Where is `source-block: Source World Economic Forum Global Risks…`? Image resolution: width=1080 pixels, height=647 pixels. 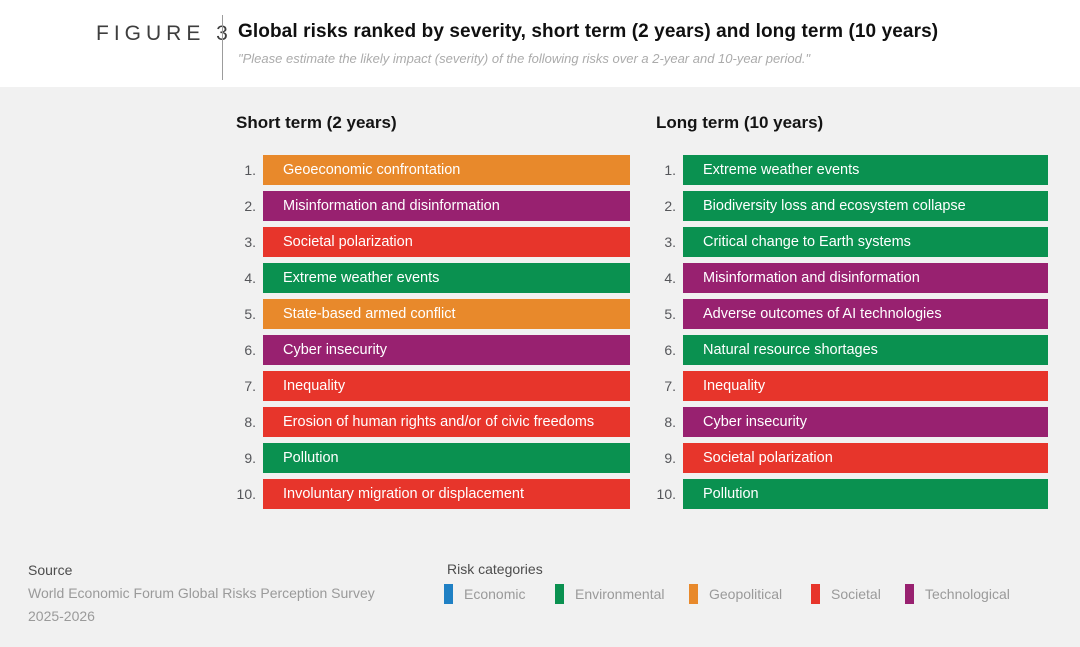 source-block: Source World Economic Forum Global Risks… is located at coordinates (201, 593).